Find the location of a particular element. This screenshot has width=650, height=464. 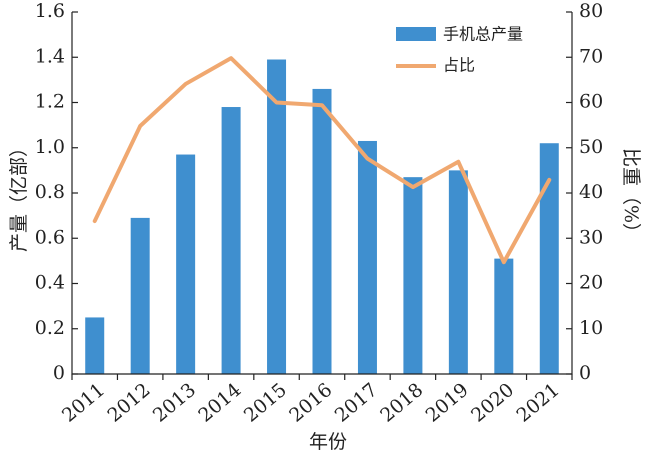

x-tick-label-2020: 2020 is located at coordinates (492, 403).